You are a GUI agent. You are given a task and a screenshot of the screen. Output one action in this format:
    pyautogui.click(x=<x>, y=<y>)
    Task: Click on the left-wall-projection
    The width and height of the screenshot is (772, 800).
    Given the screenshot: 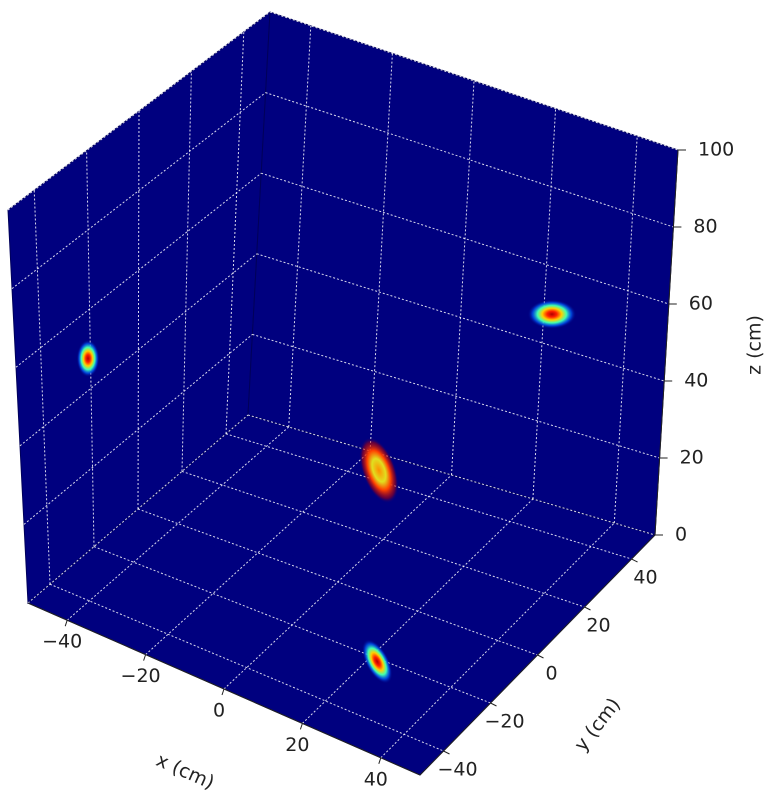 What is the action you would take?
    pyautogui.click(x=88, y=358)
    